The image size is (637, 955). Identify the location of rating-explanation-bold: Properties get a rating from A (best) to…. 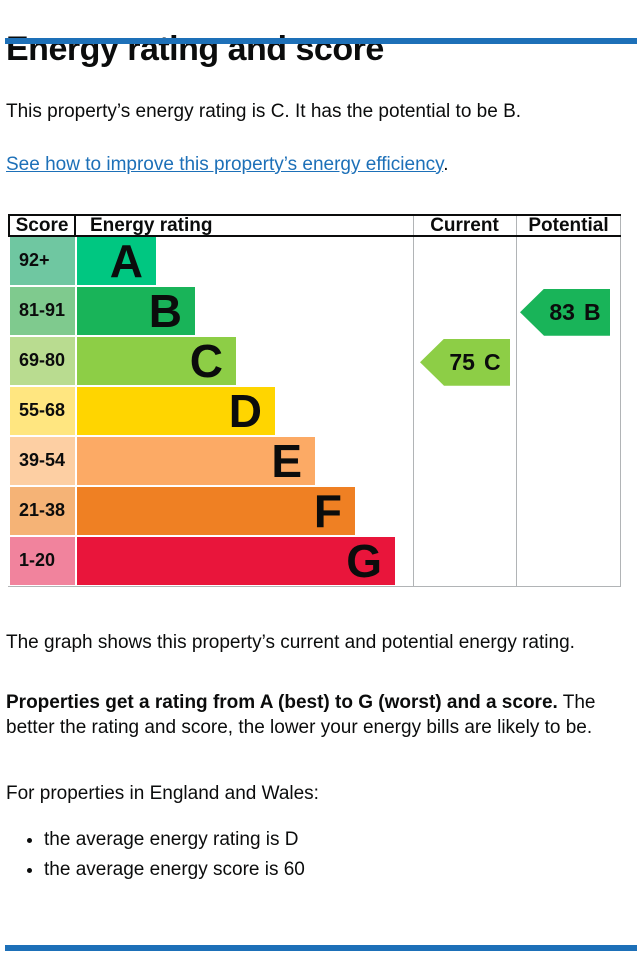
(282, 702).